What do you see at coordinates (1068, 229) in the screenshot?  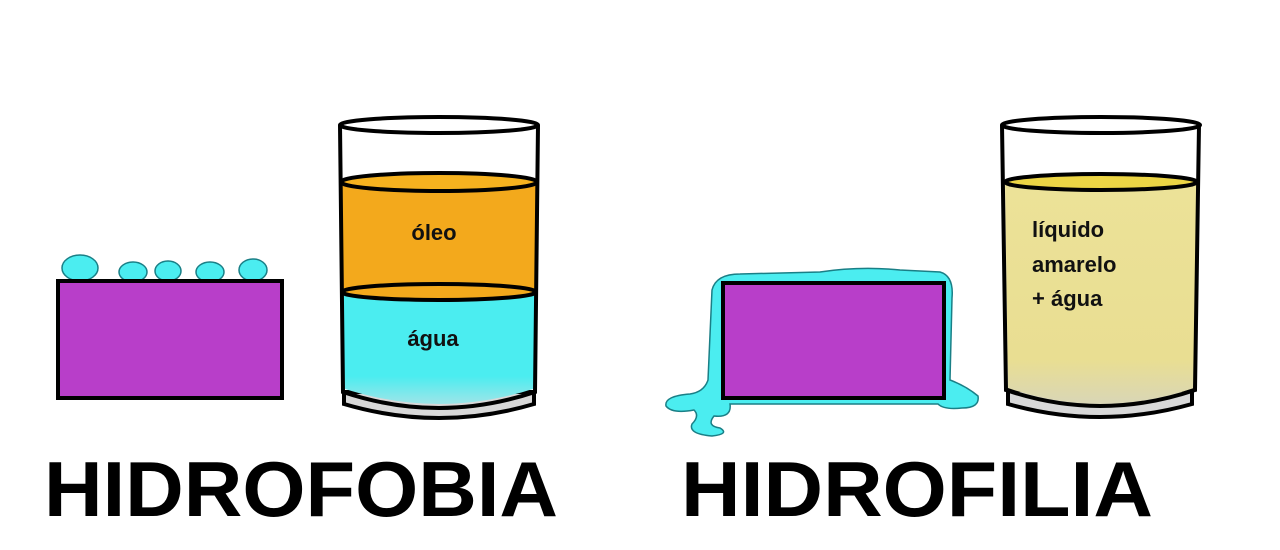 I see `mixed-label-line-1: líquido` at bounding box center [1068, 229].